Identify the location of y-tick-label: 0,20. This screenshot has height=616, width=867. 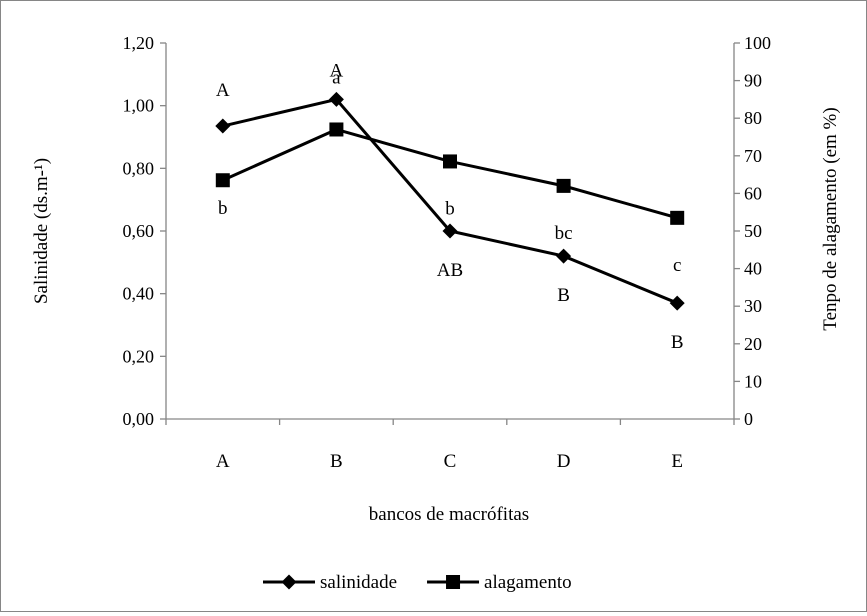
(139, 356).